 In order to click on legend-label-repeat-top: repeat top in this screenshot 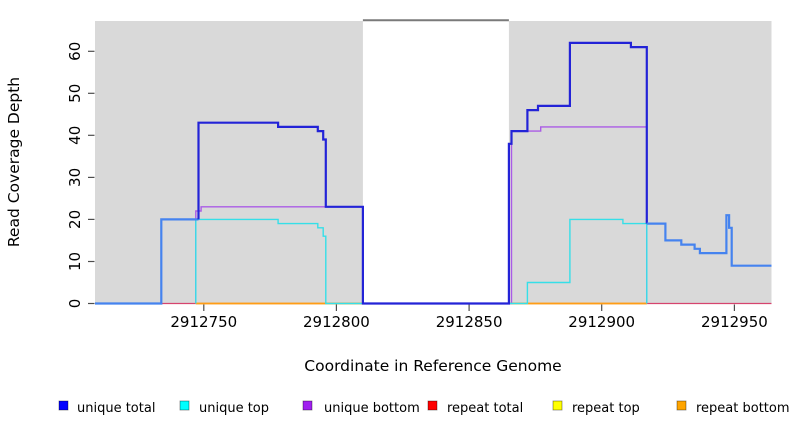, I will do `click(606, 408)`.